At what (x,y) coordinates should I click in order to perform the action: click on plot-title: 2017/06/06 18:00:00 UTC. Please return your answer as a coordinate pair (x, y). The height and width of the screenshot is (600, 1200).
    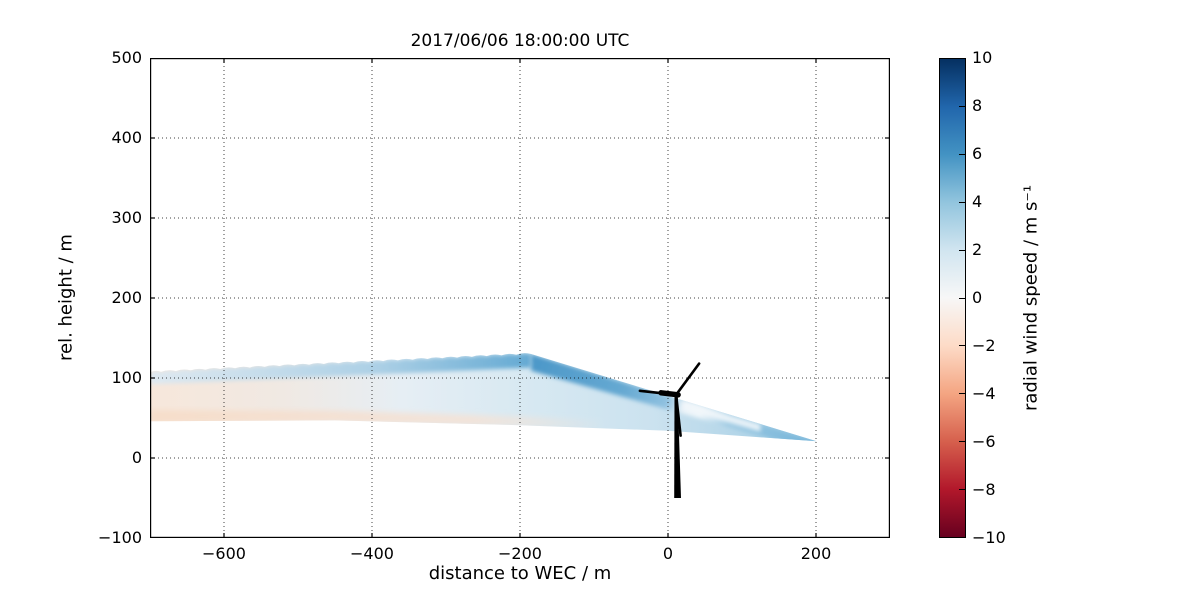
    Looking at the image, I should click on (520, 41).